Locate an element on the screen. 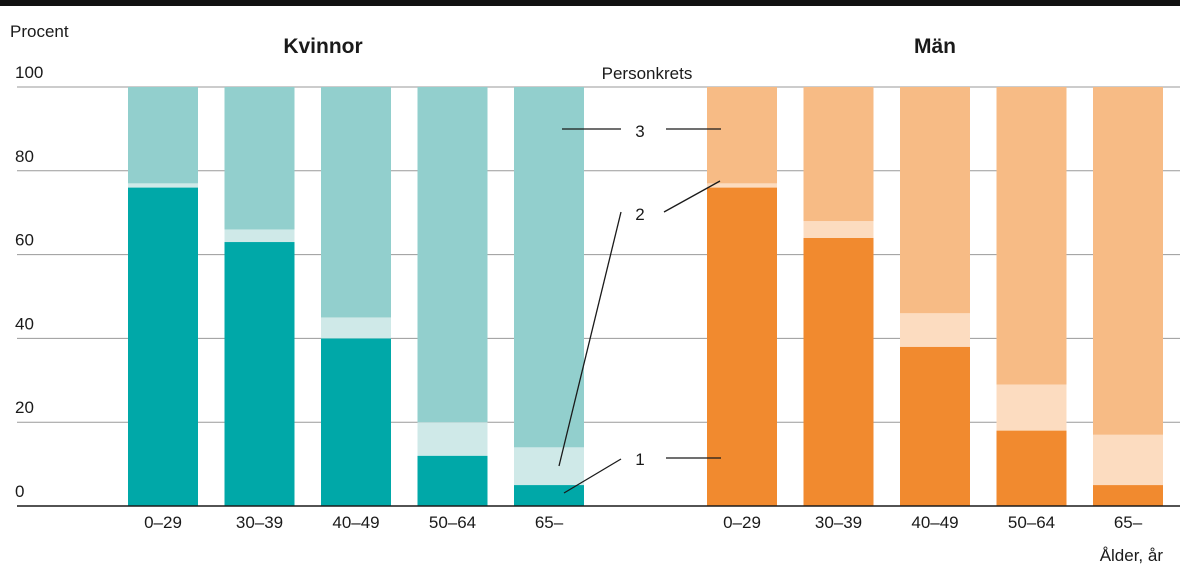  x-tick-label-man-1: 30–39 is located at coordinates (838, 522).